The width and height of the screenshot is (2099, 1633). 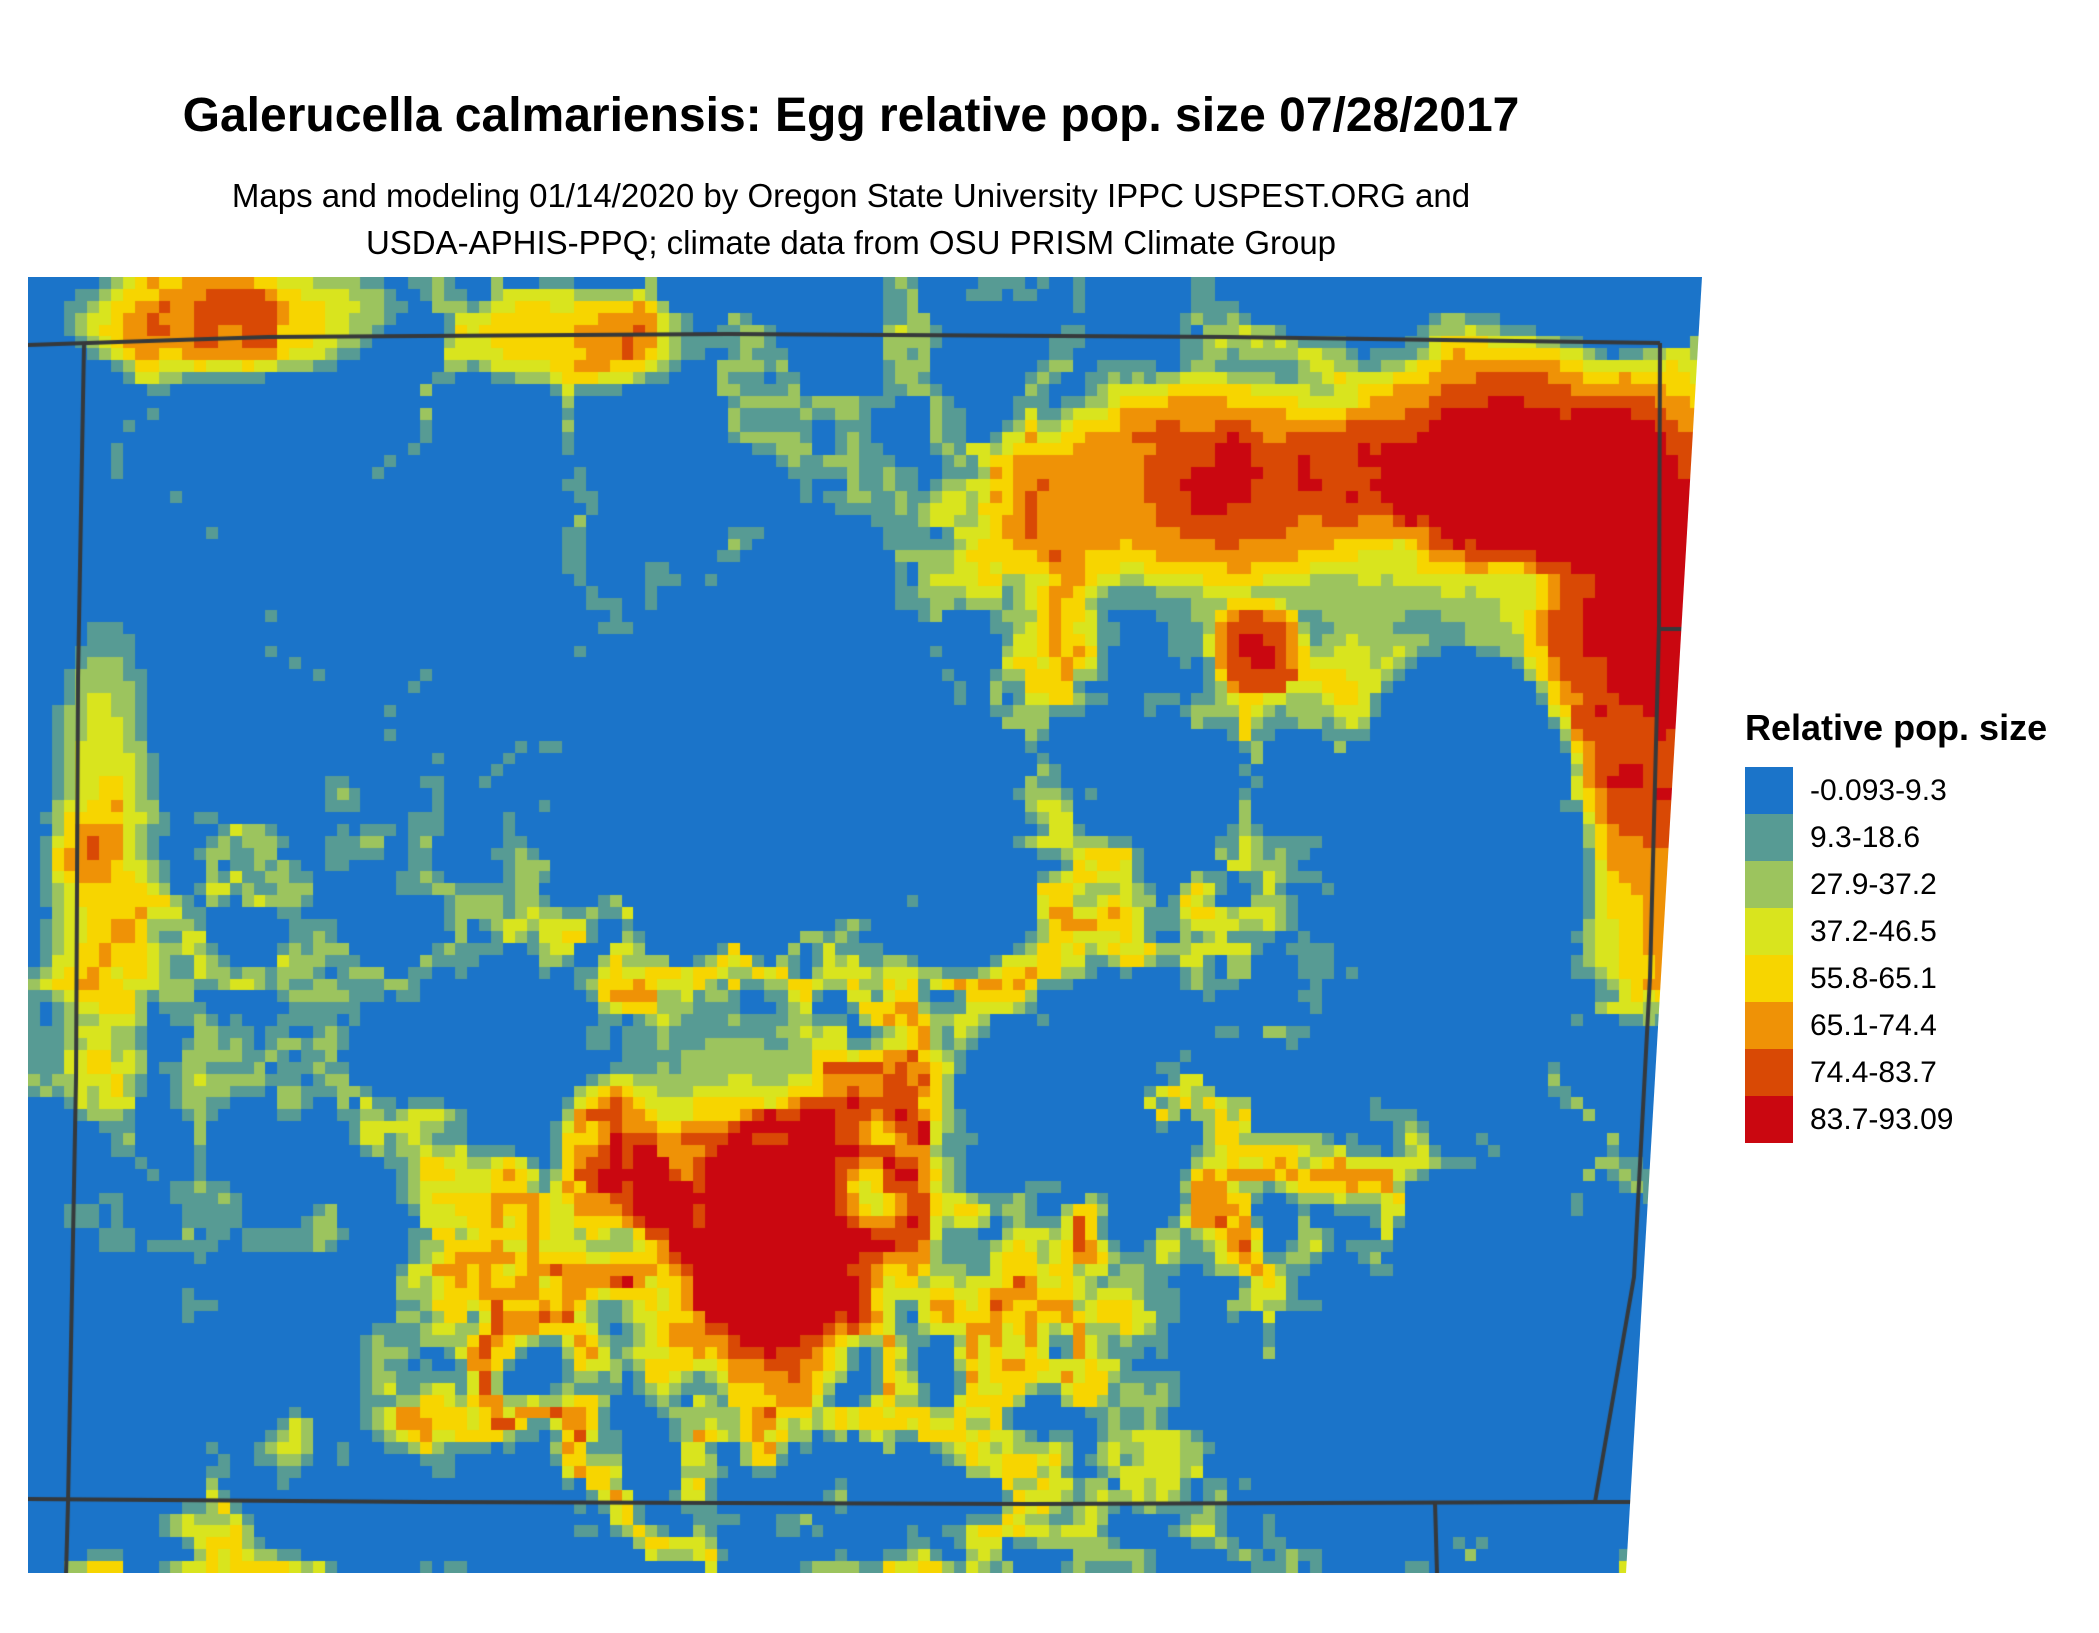 I want to click on legend-item: 37.2-46.5, so click(x=1896, y=931).